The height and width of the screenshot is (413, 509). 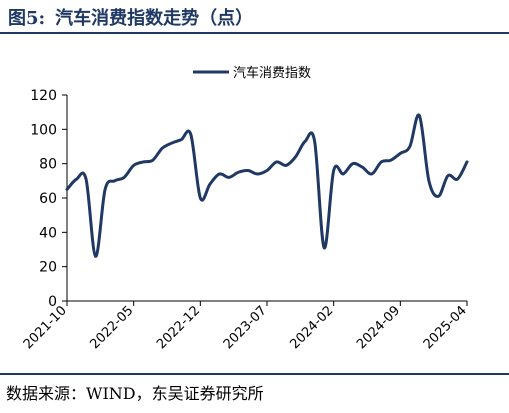 I want to click on y-tick-label: 0, so click(x=52, y=302).